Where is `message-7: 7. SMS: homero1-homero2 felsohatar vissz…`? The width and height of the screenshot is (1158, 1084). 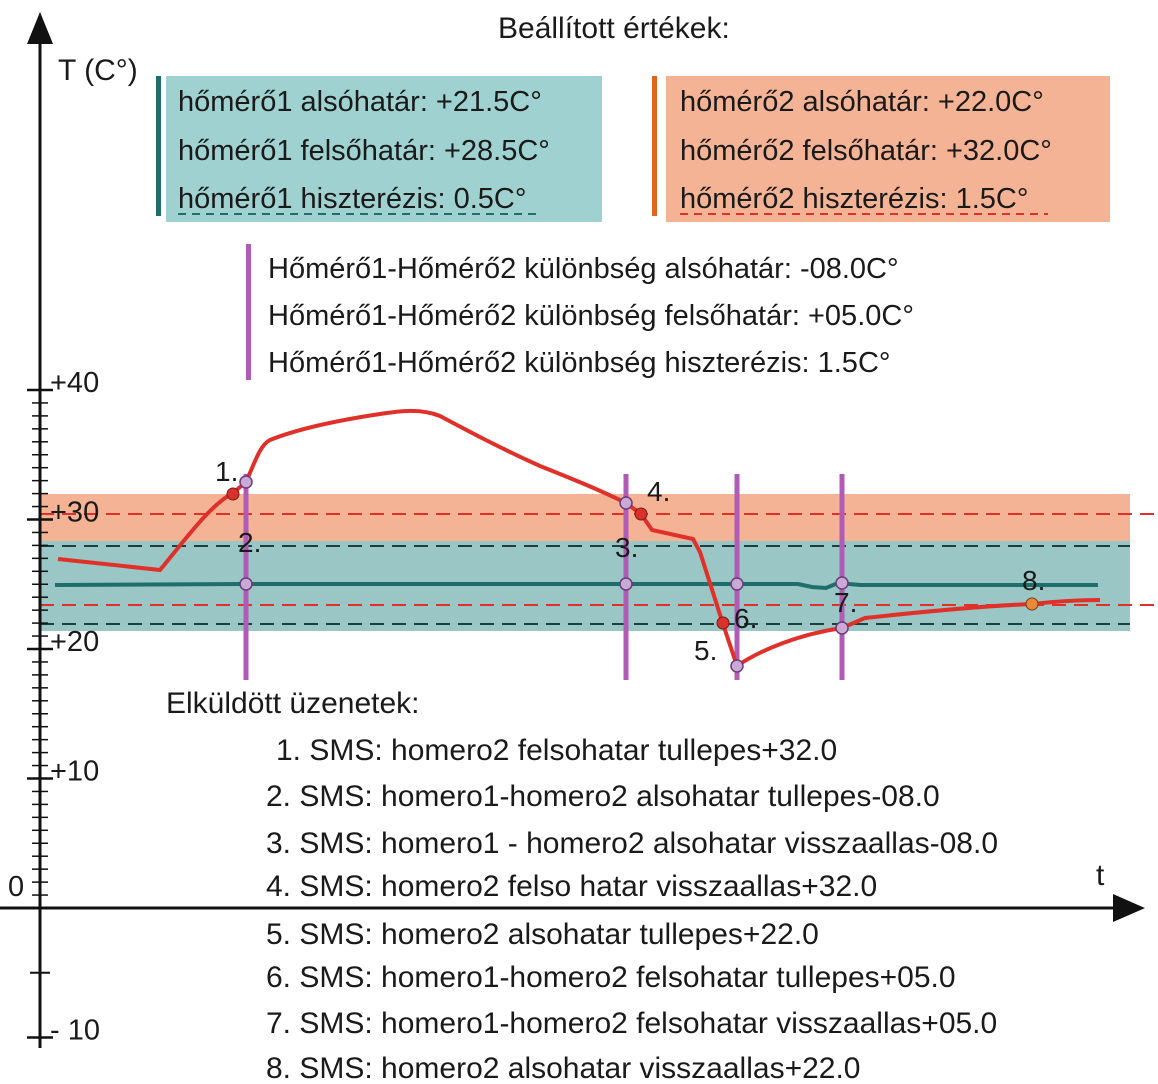
message-7: 7. SMS: homero1-homero2 felsohatar vissz… is located at coordinates (631, 1023).